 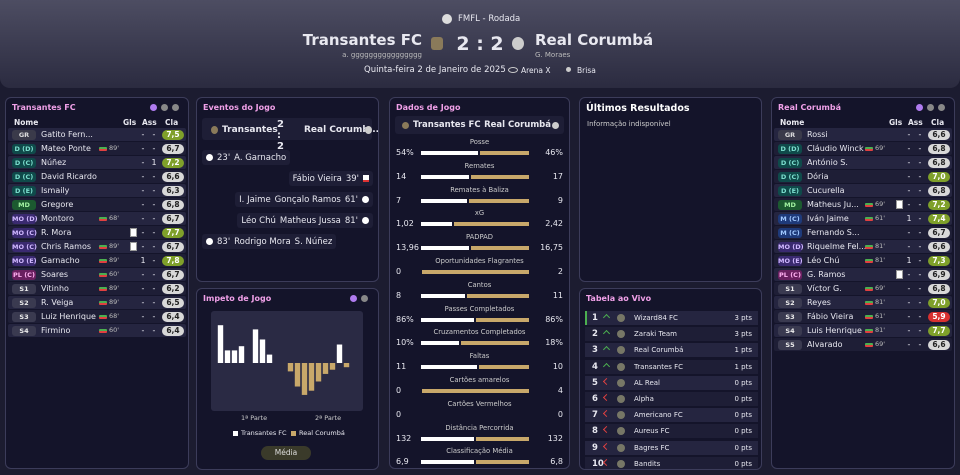 I want to click on player-row: GR Gatito Fern... - -7,5, so click(x=97, y=134).